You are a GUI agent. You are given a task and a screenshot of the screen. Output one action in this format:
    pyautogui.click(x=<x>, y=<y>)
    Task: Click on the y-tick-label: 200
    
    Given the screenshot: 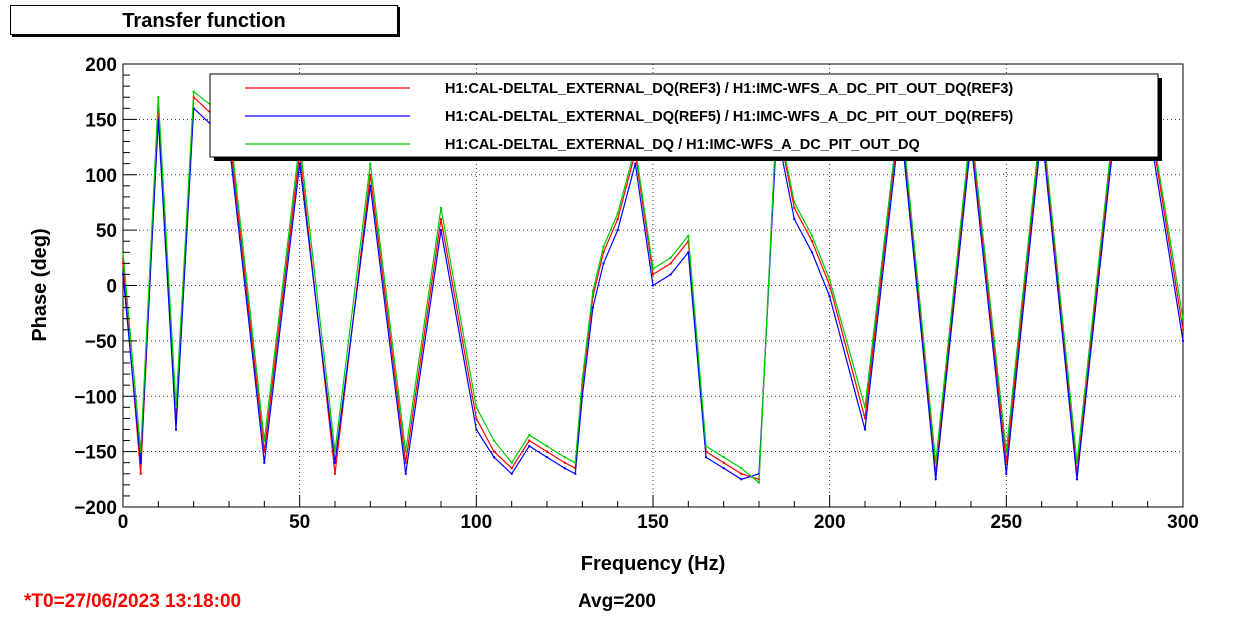 What is the action you would take?
    pyautogui.click(x=101, y=65)
    